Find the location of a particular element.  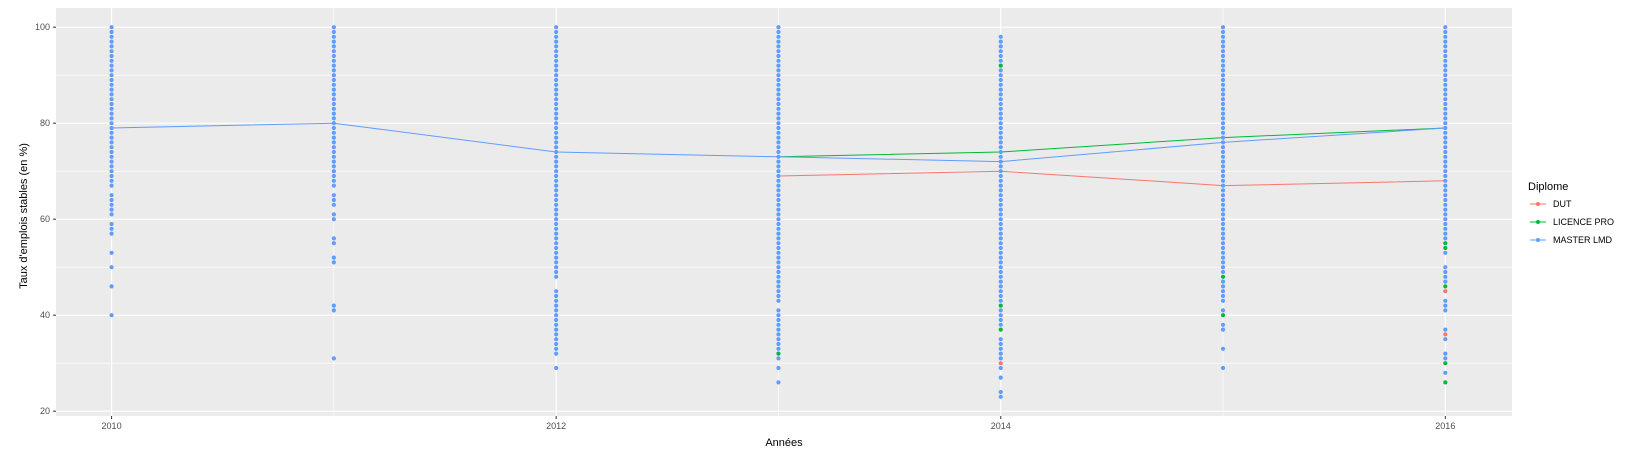

x-axis-title: Années is located at coordinates (784, 443).